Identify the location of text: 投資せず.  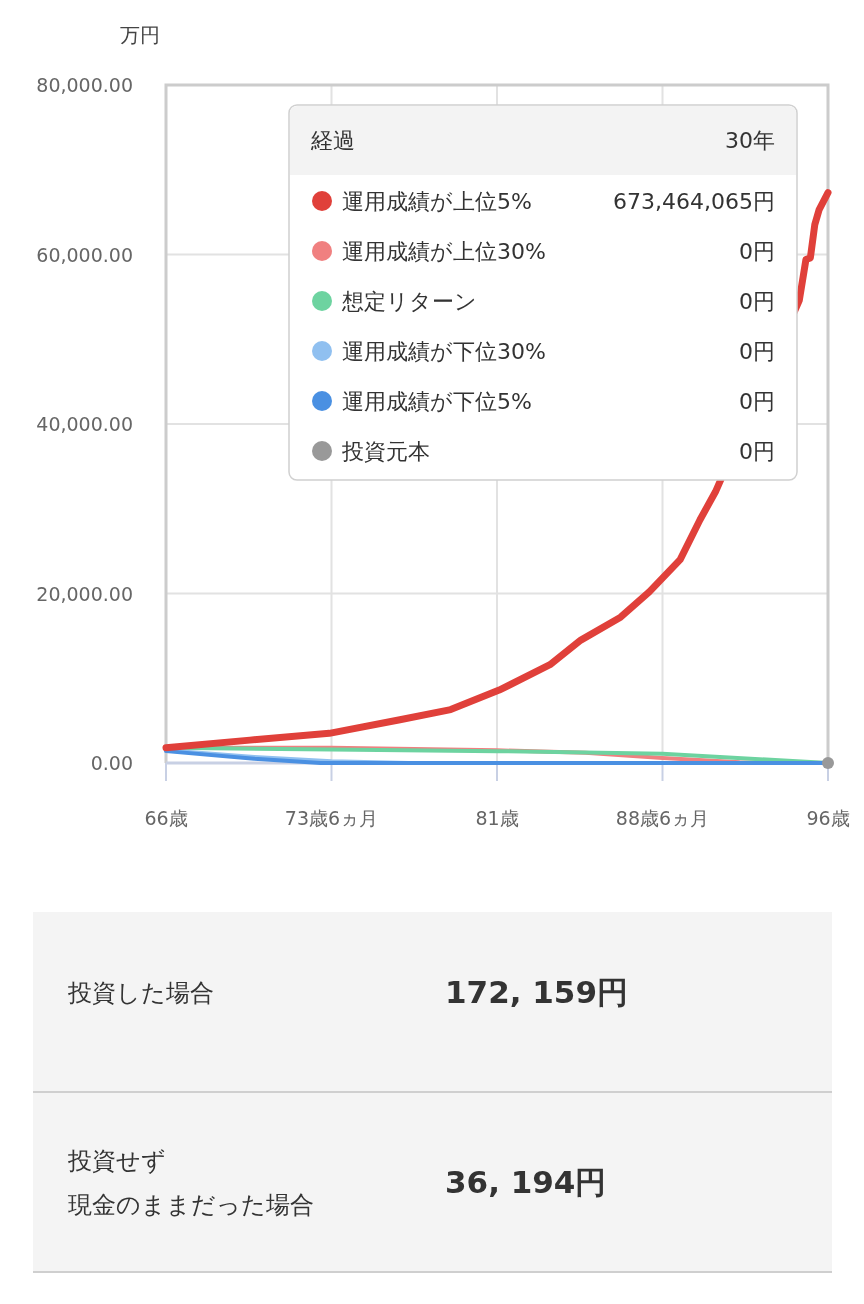
(116, 1161).